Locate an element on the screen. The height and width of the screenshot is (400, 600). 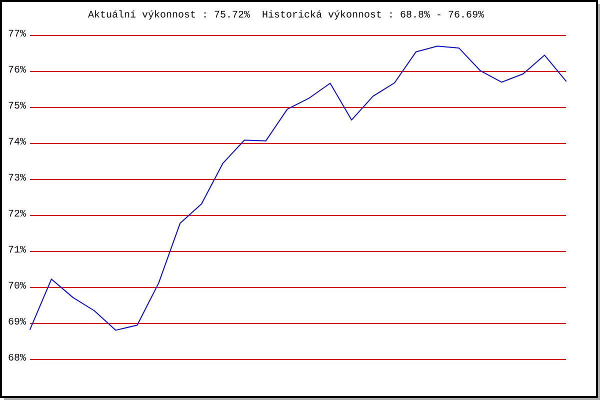
y-tick-label: 75% is located at coordinates (17, 107).